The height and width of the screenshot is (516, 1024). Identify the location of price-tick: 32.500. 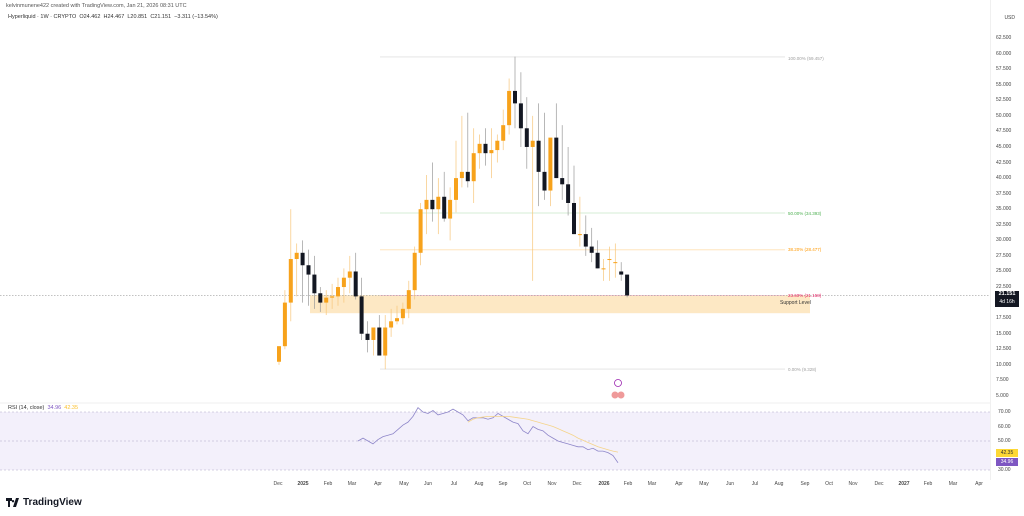
(1004, 224).